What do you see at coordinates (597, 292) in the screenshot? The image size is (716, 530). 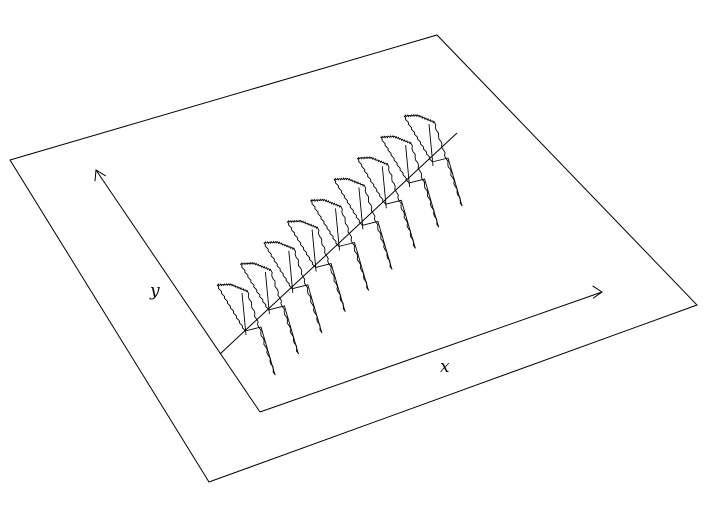 I see `x-axis-arrowhead` at bounding box center [597, 292].